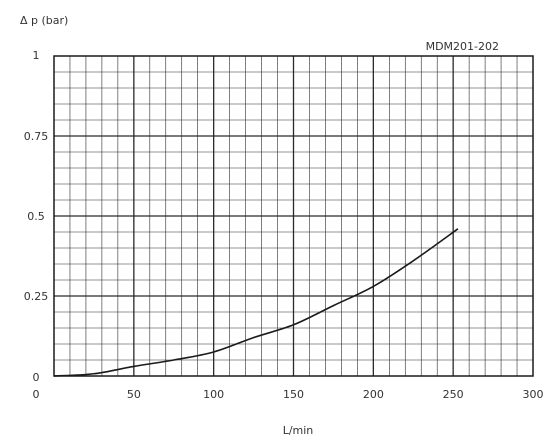 Image resolution: width=549 pixels, height=438 pixels. What do you see at coordinates (462, 46) in the screenshot?
I see `model-annotation: MDM201-202` at bounding box center [462, 46].